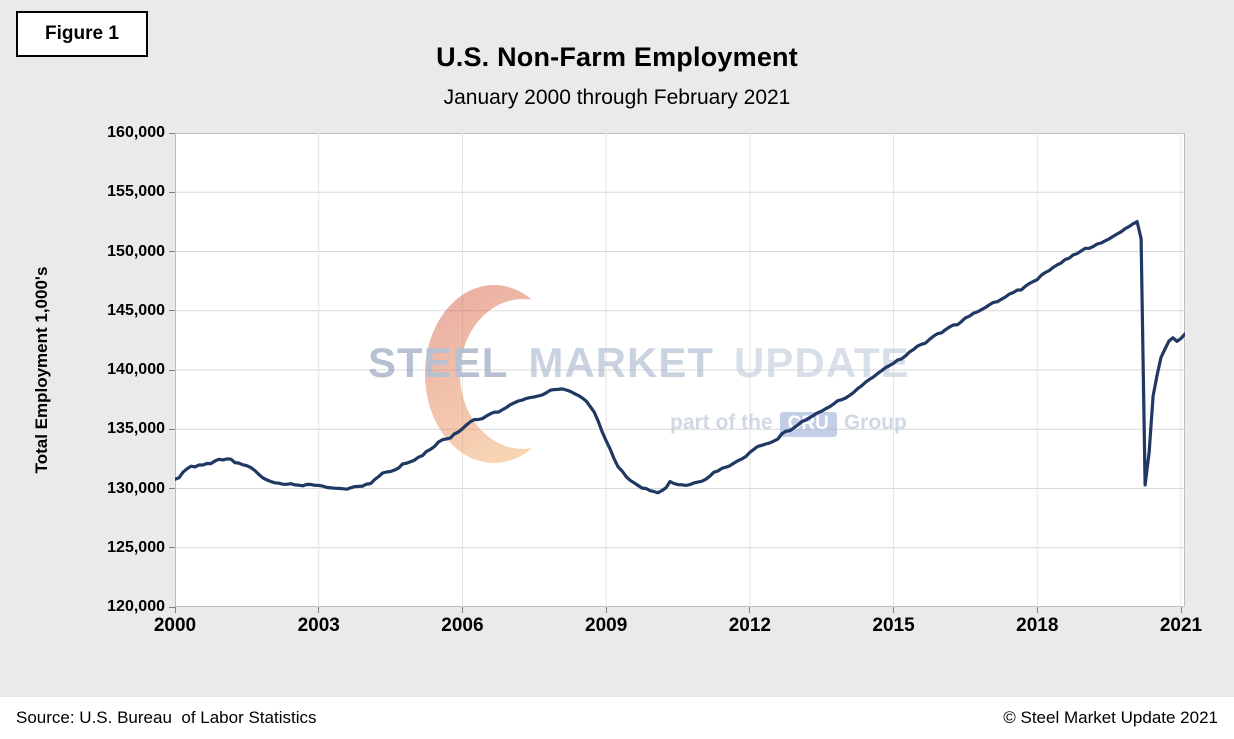 Image resolution: width=1234 pixels, height=739 pixels. I want to click on y-axis-tick-label: 135,000, so click(136, 429).